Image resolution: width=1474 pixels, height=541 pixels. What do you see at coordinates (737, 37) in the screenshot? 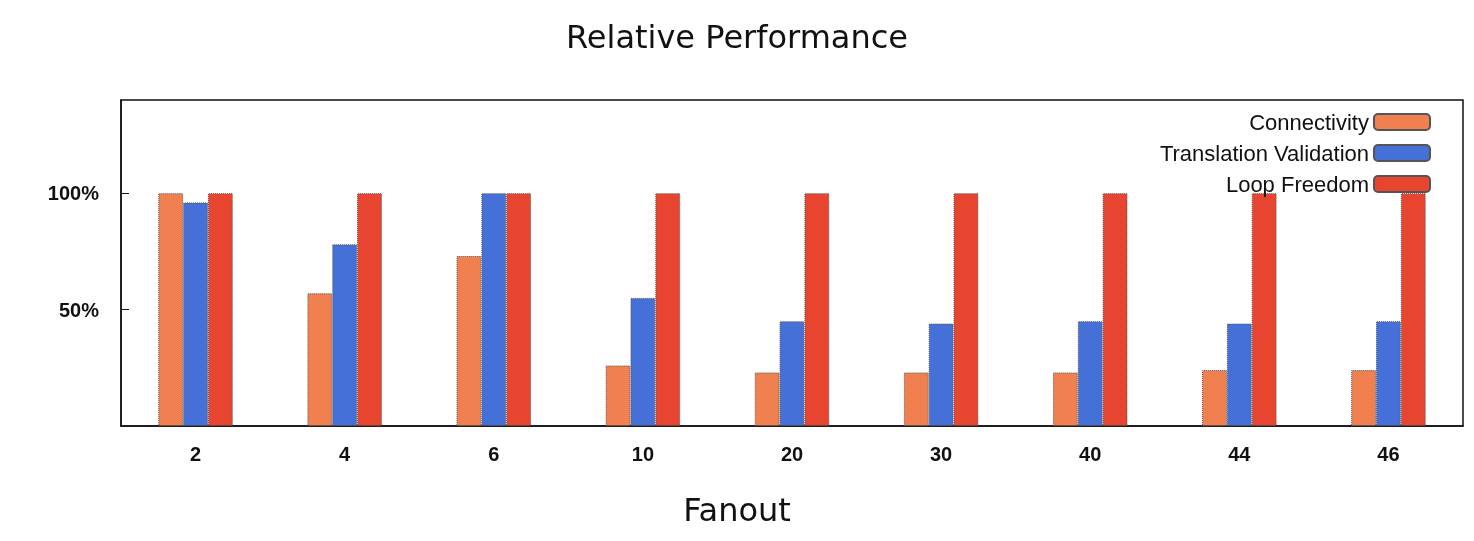
I see `chart-title: Relative Performance` at bounding box center [737, 37].